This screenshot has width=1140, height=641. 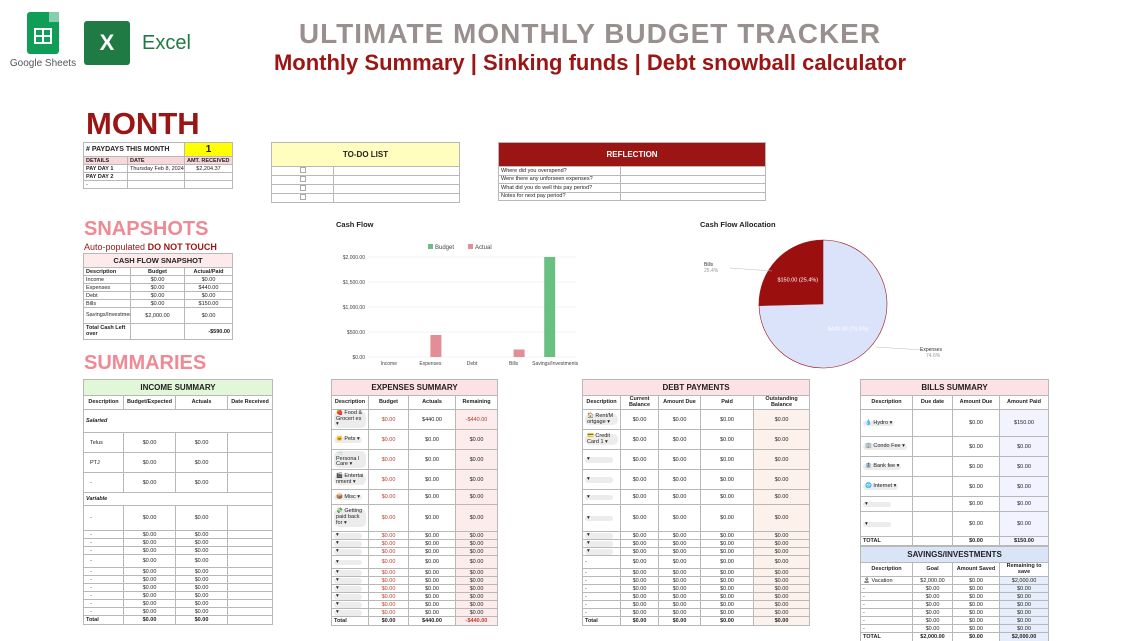 I want to click on debt-item-cell: 🏠 Rent/M ortgage ▾, so click(x=601, y=419).